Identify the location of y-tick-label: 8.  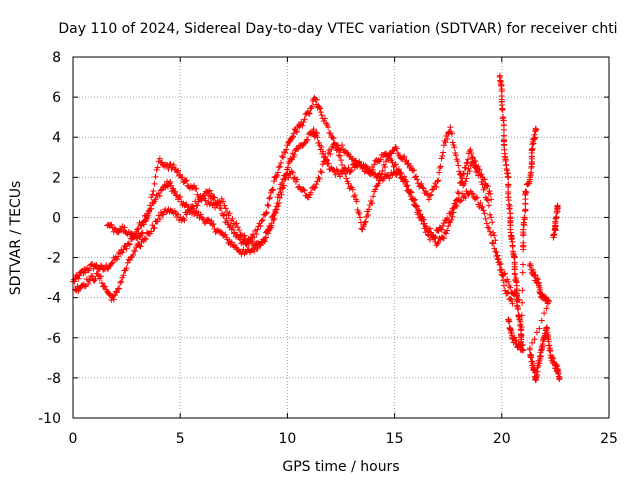
(56, 58).